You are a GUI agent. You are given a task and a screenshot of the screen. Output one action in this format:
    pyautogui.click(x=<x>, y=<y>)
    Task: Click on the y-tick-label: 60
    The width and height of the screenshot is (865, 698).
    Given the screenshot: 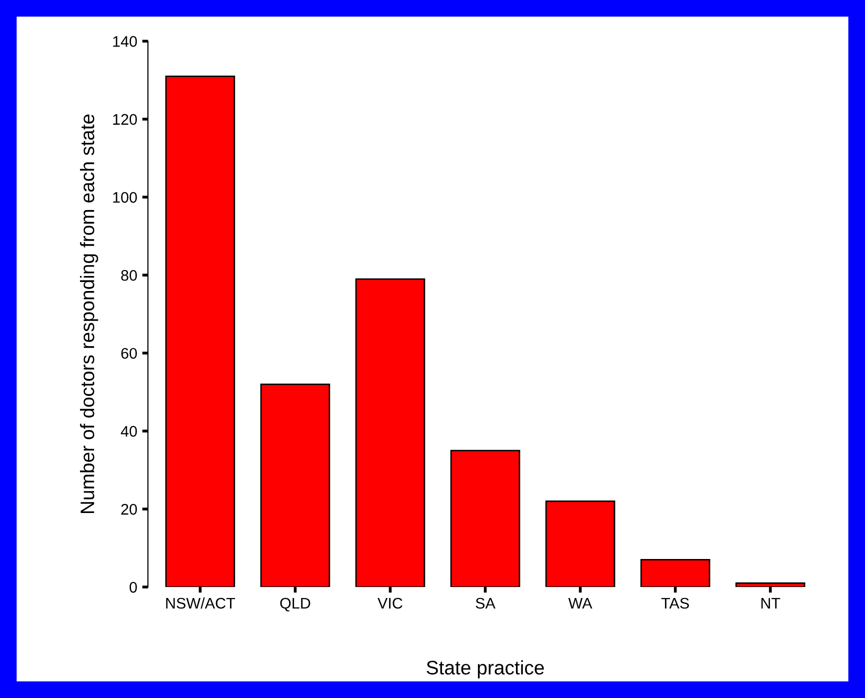 What is the action you would take?
    pyautogui.click(x=129, y=353)
    